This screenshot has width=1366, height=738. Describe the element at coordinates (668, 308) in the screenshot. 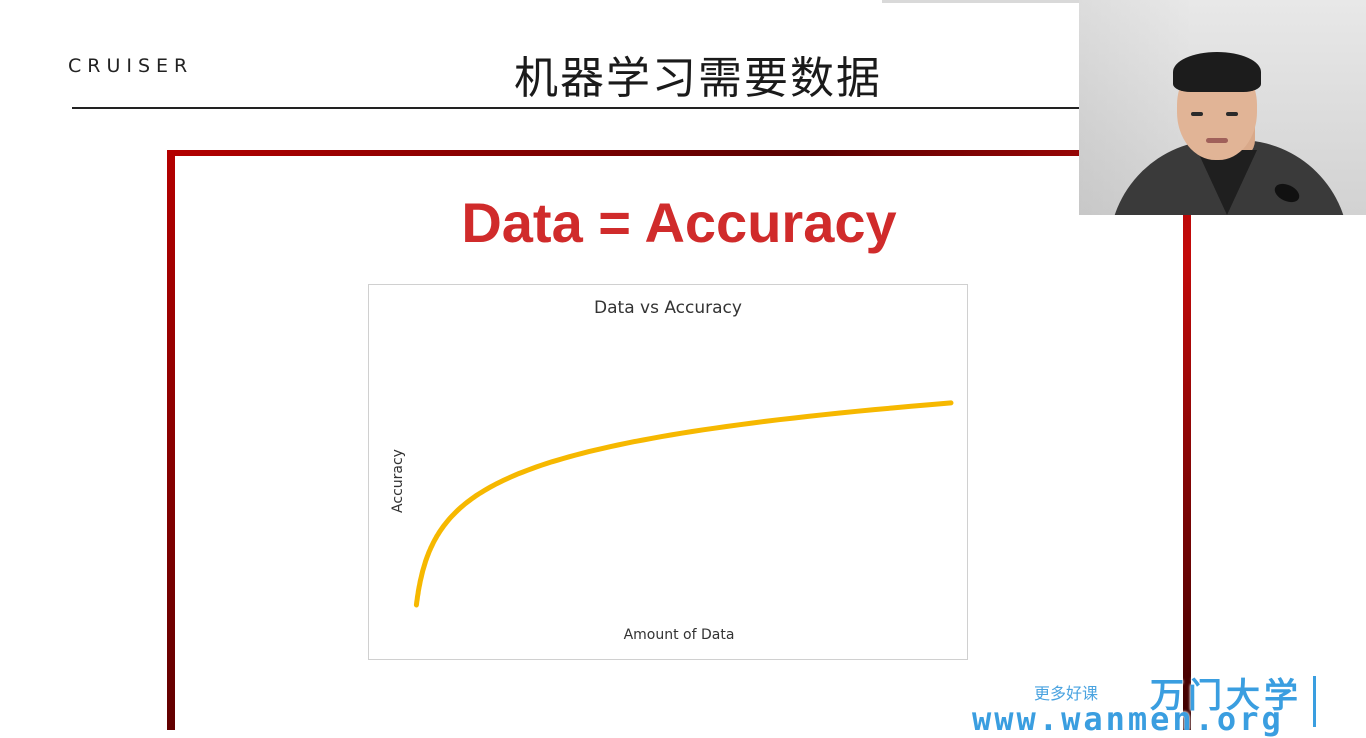

I see `chart-title: Data vs Accuracy` at that location.